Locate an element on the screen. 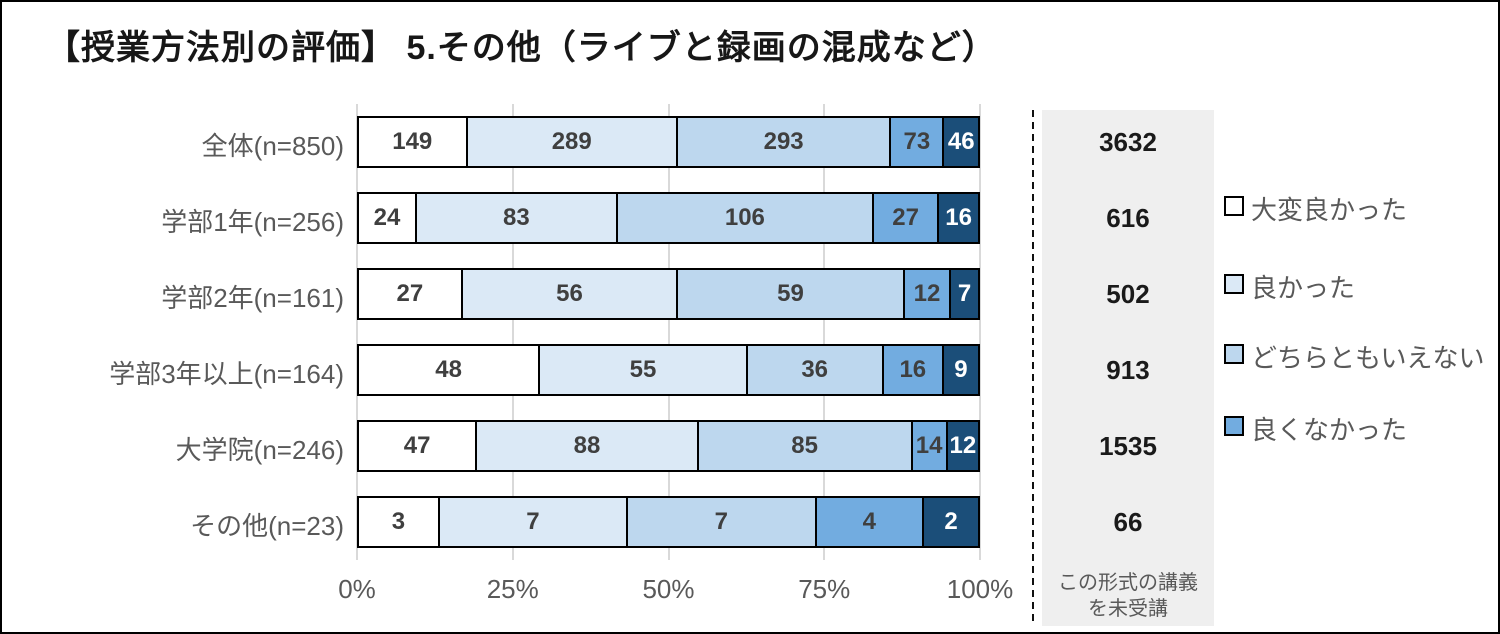 The image size is (1500, 634). bar-segment: 4 is located at coordinates (870, 522).